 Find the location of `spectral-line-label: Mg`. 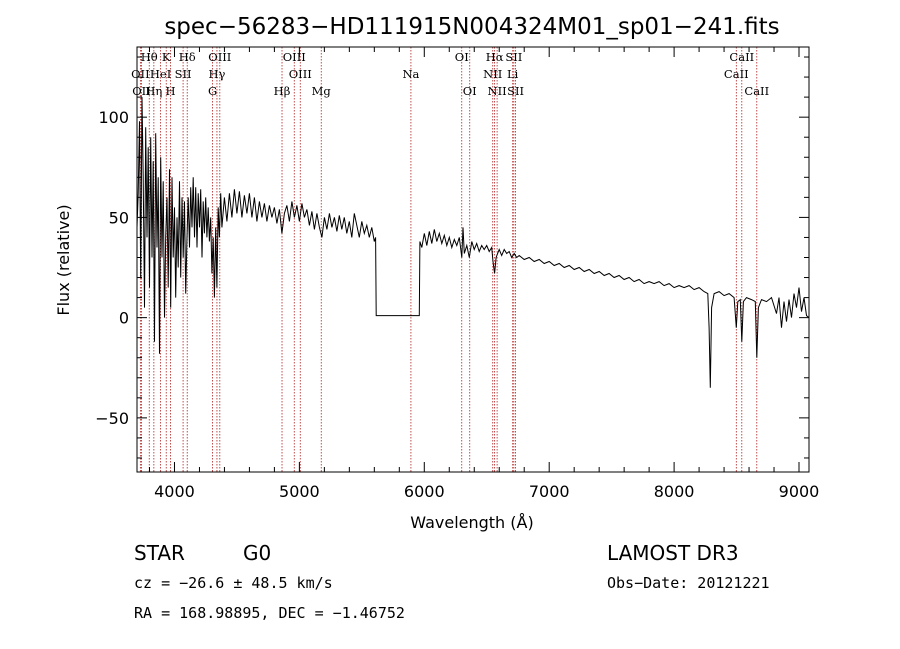

spectral-line-label: Mg is located at coordinates (322, 91).